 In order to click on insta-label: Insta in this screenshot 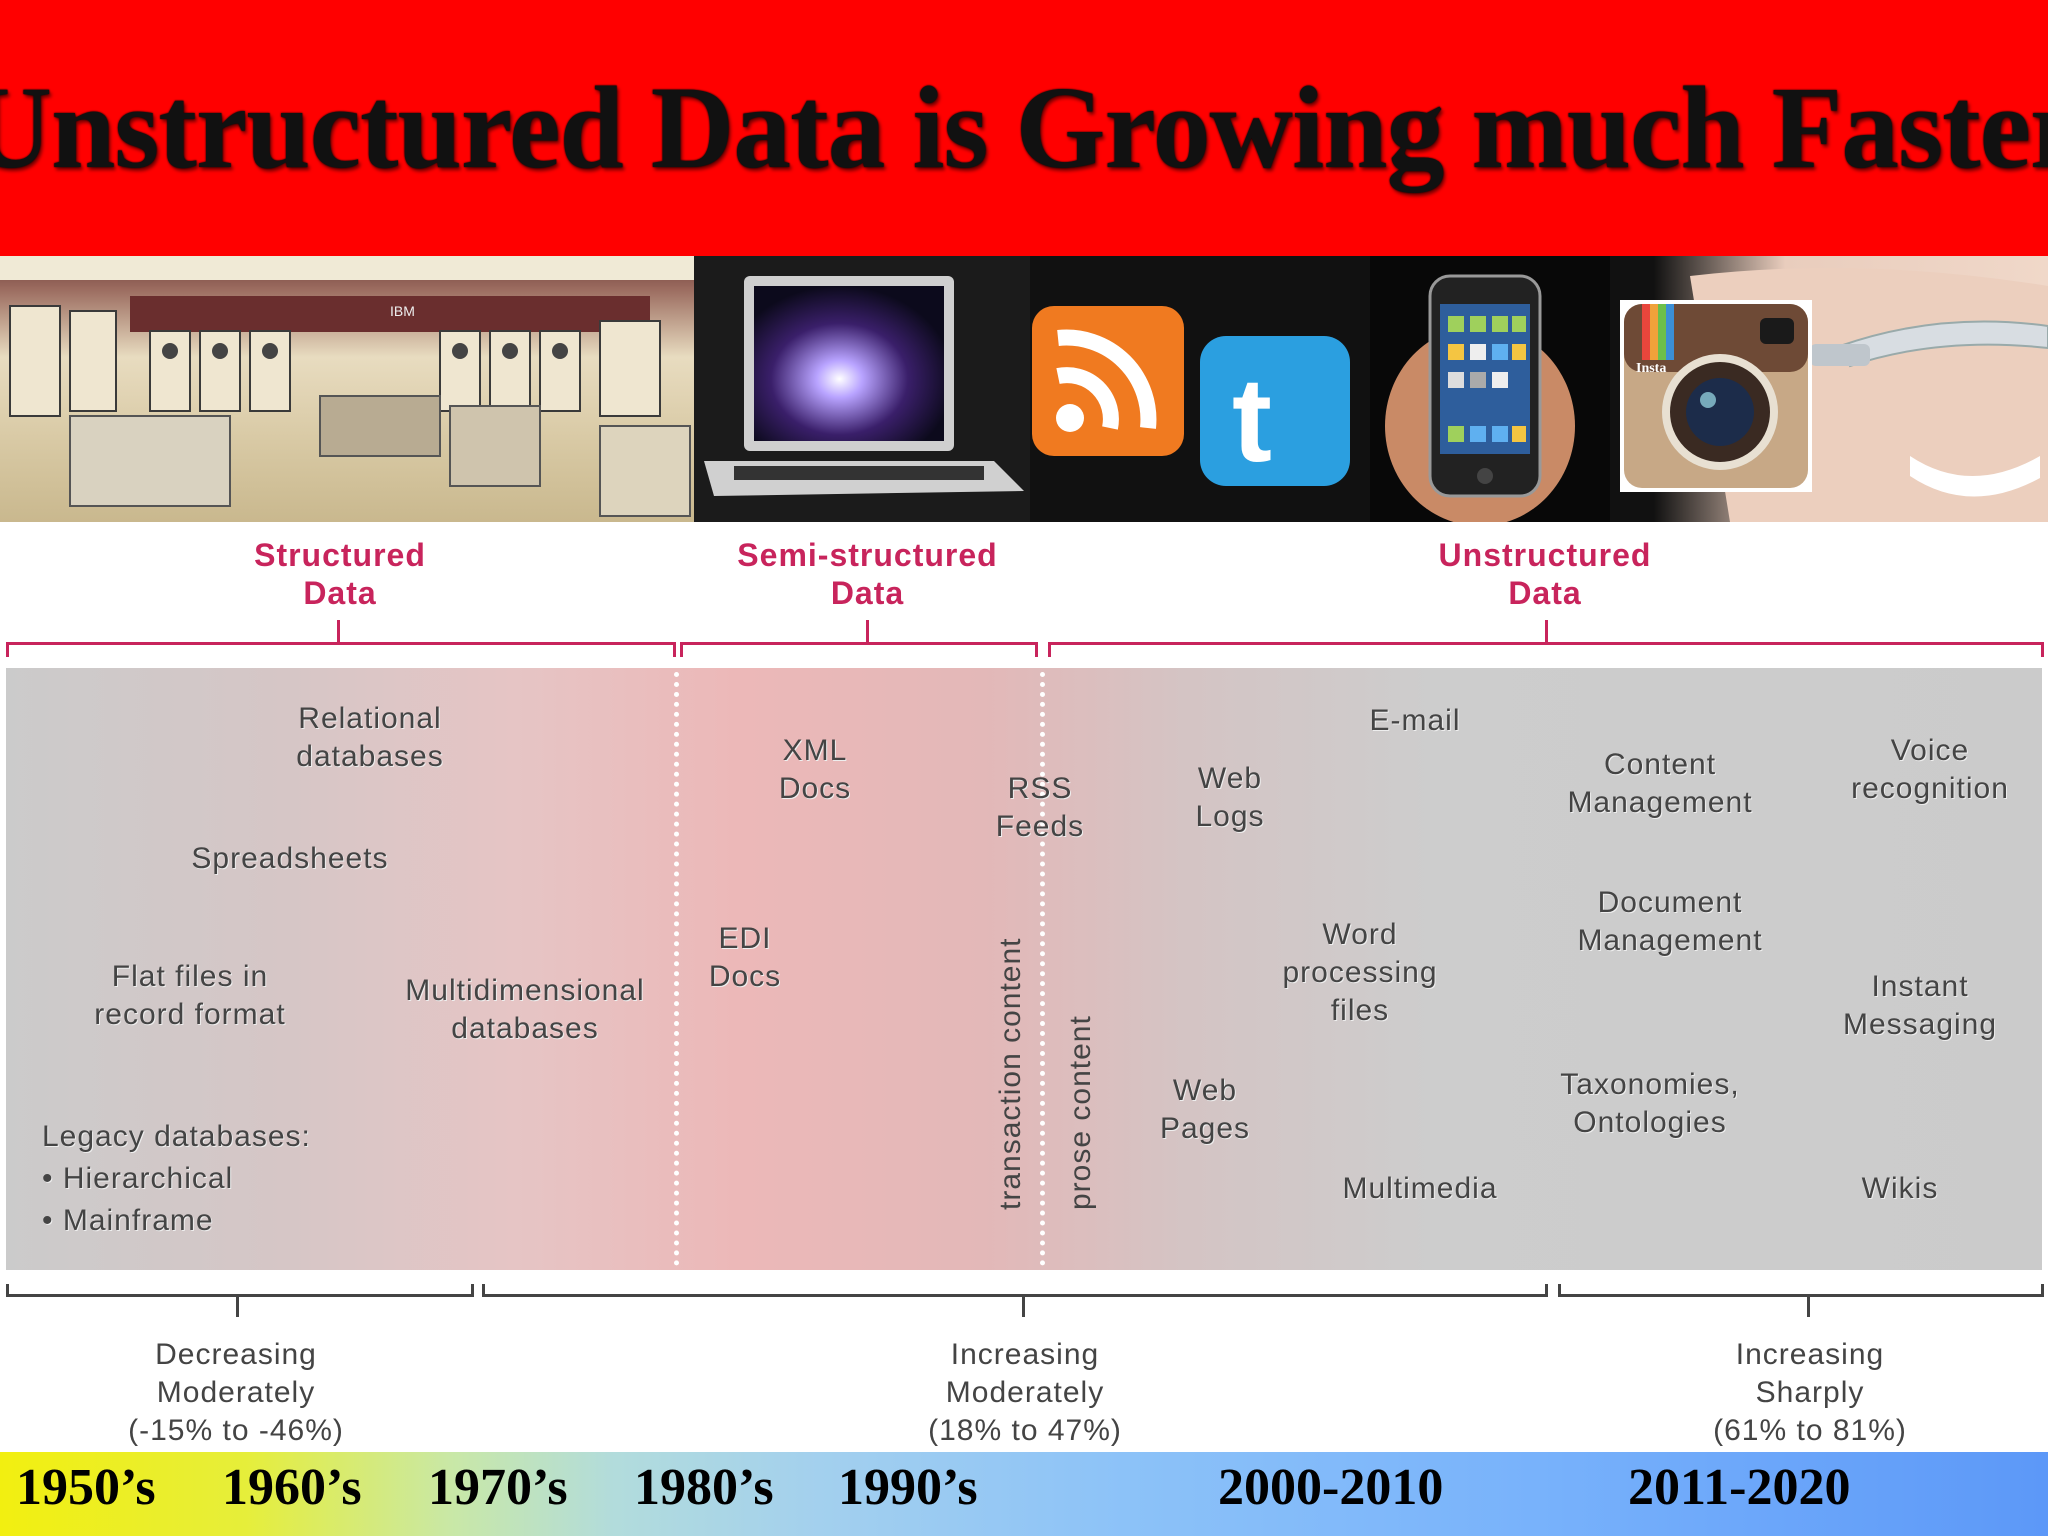, I will do `click(1651, 368)`.